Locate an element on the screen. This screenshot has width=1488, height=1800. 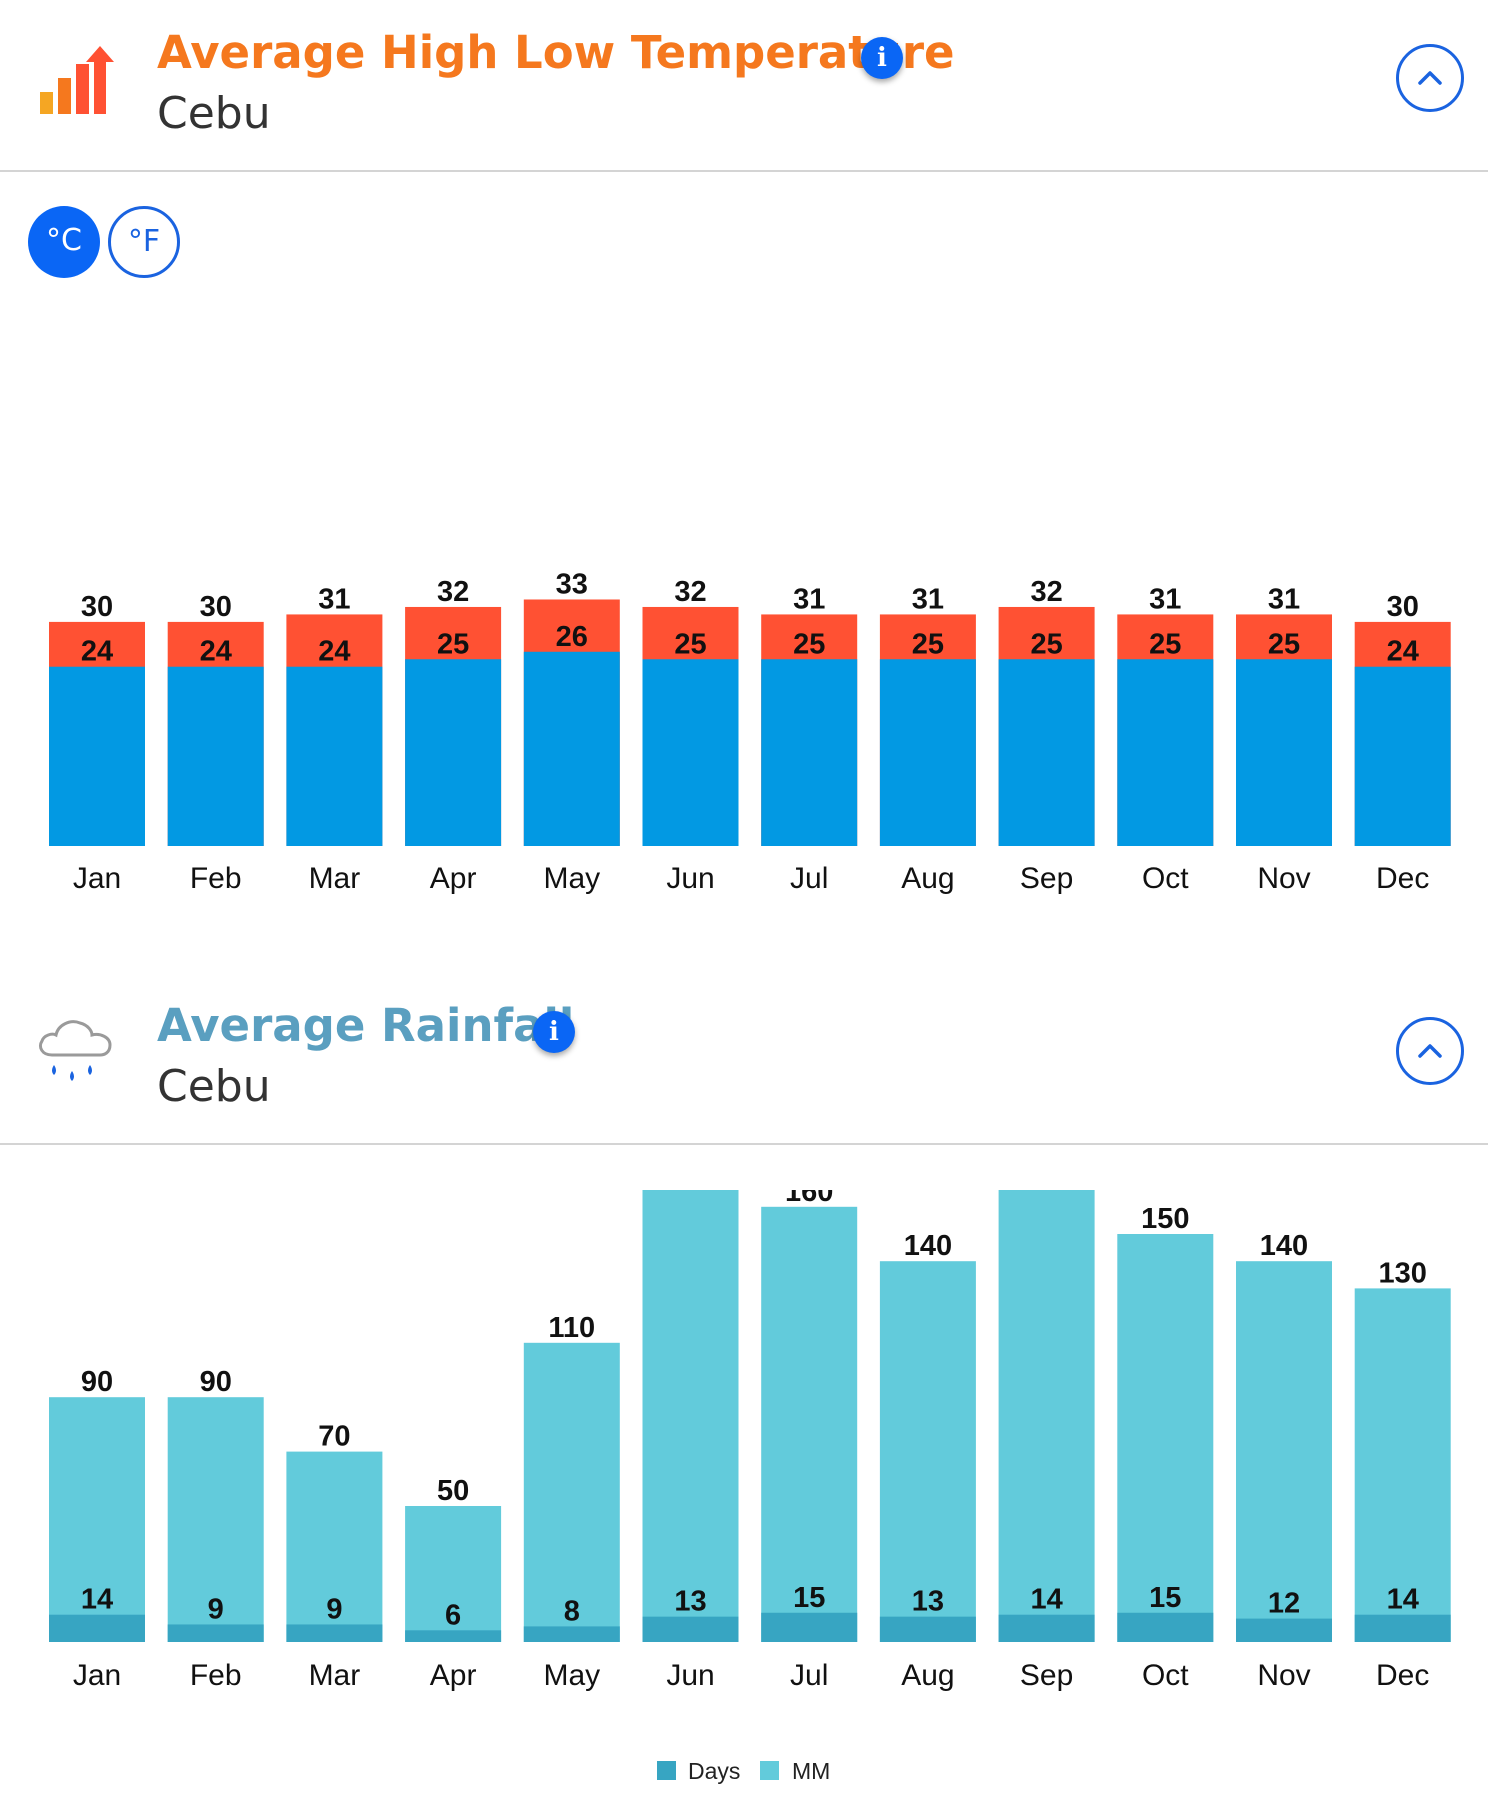
rainfall-collapse-button is located at coordinates (1430, 1051).